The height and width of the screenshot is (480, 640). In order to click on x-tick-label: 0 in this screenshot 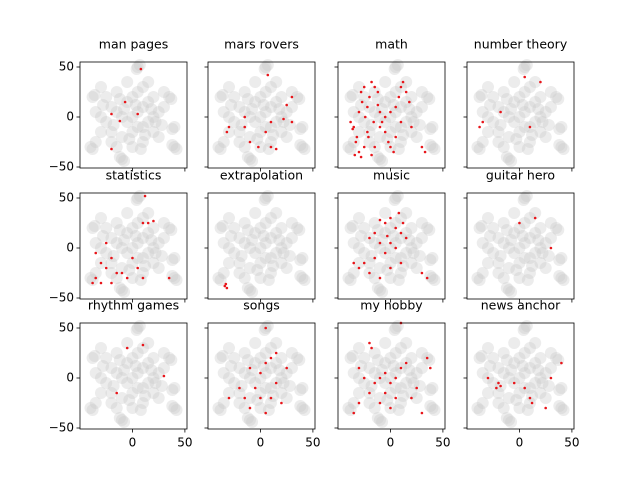, I will do `click(520, 443)`.